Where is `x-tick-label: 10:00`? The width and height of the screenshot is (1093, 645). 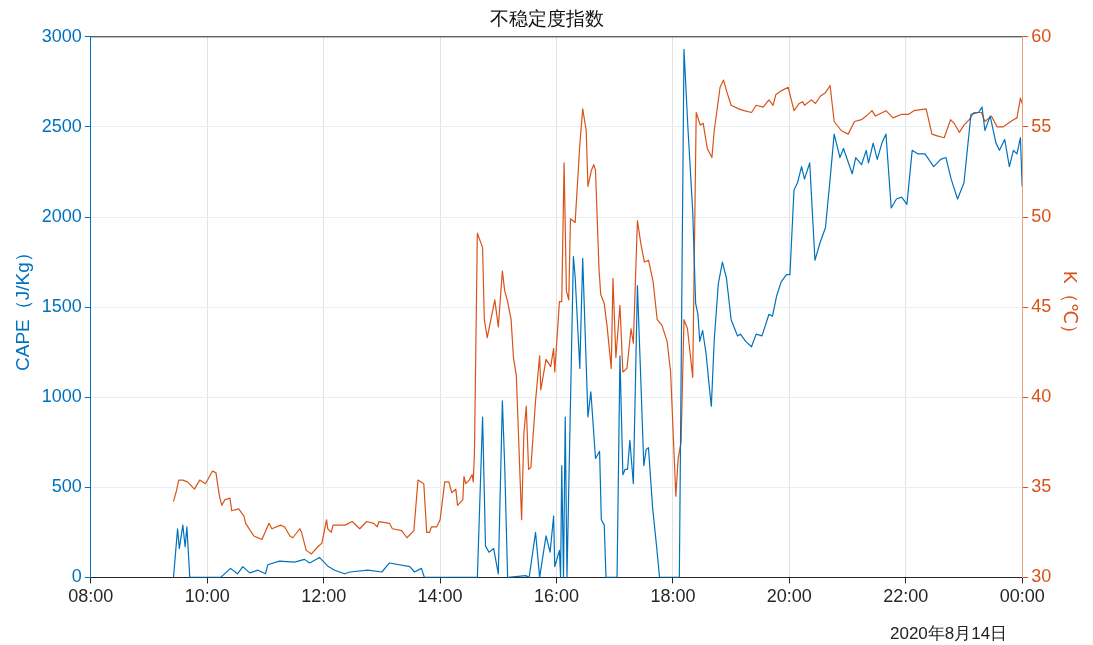 x-tick-label: 10:00 is located at coordinates (207, 596).